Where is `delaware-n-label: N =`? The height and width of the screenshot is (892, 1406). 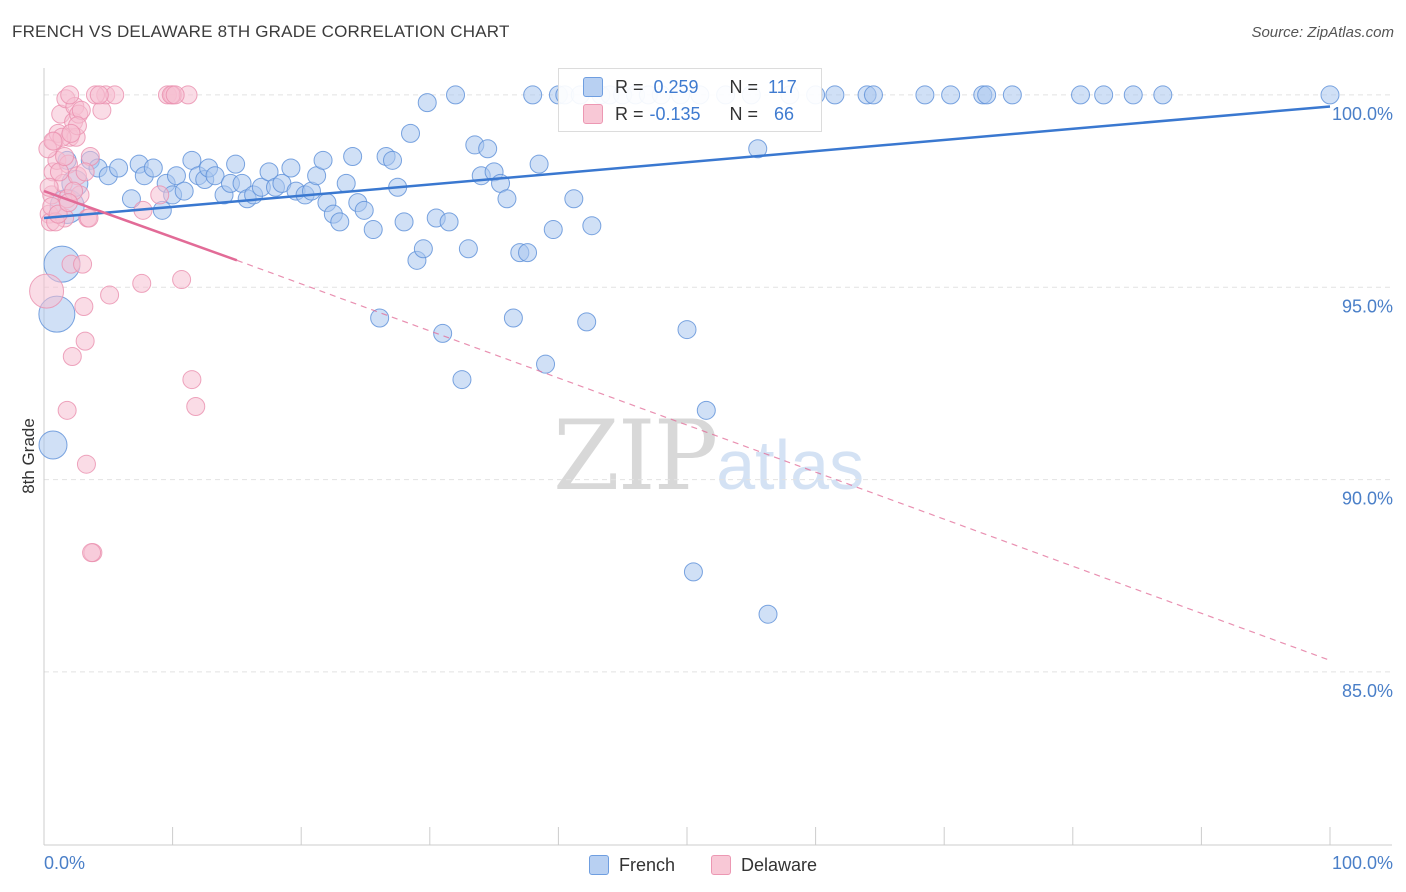 delaware-n-label: N = is located at coordinates (744, 113).